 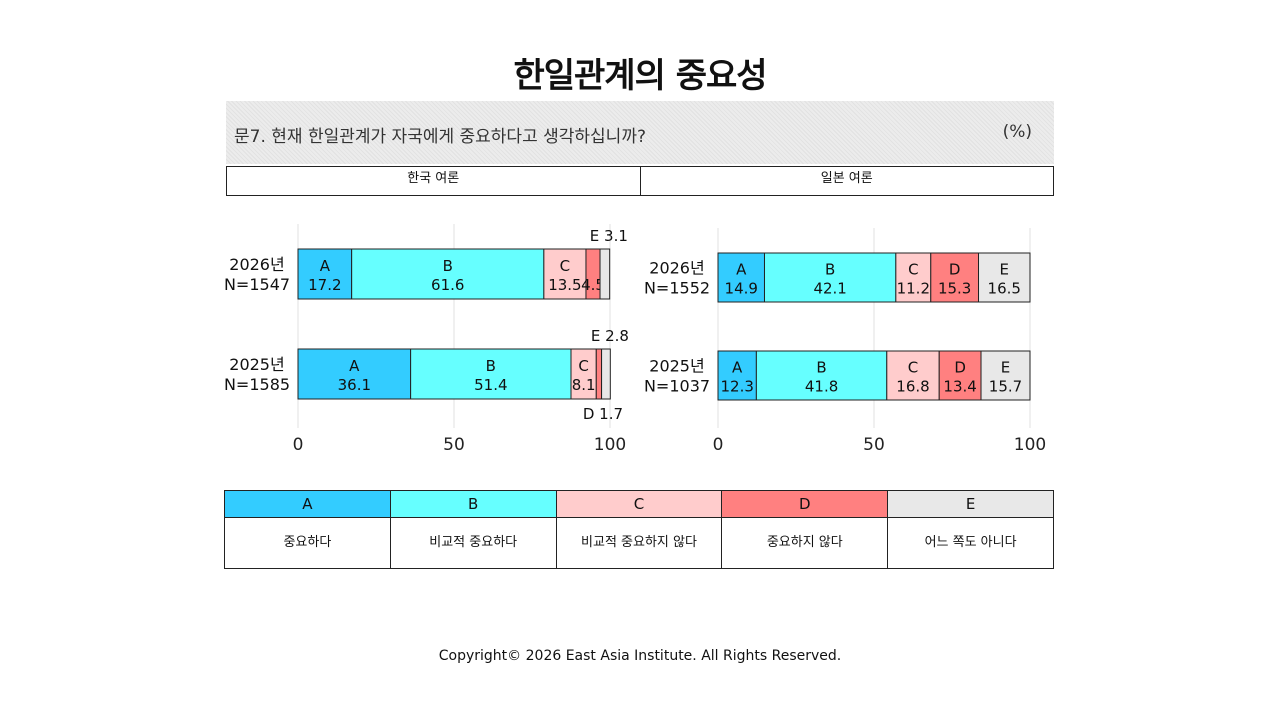 What do you see at coordinates (593, 285) in the screenshot?
I see `data-label: 4.5` at bounding box center [593, 285].